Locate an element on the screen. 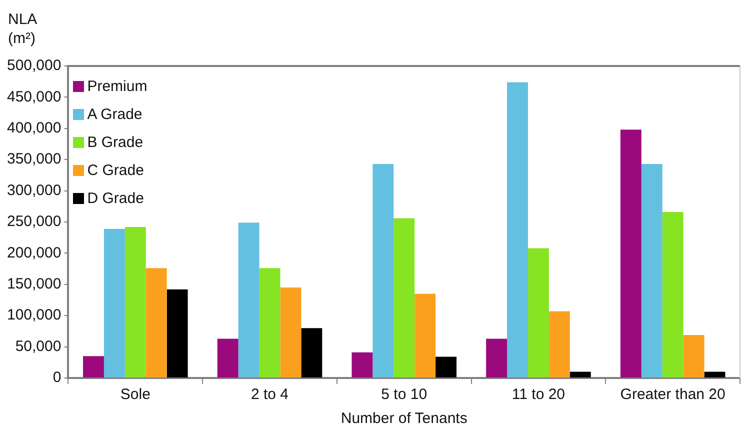 This screenshot has height=436, width=744. y-tick-label: 250,000 is located at coordinates (34, 221).